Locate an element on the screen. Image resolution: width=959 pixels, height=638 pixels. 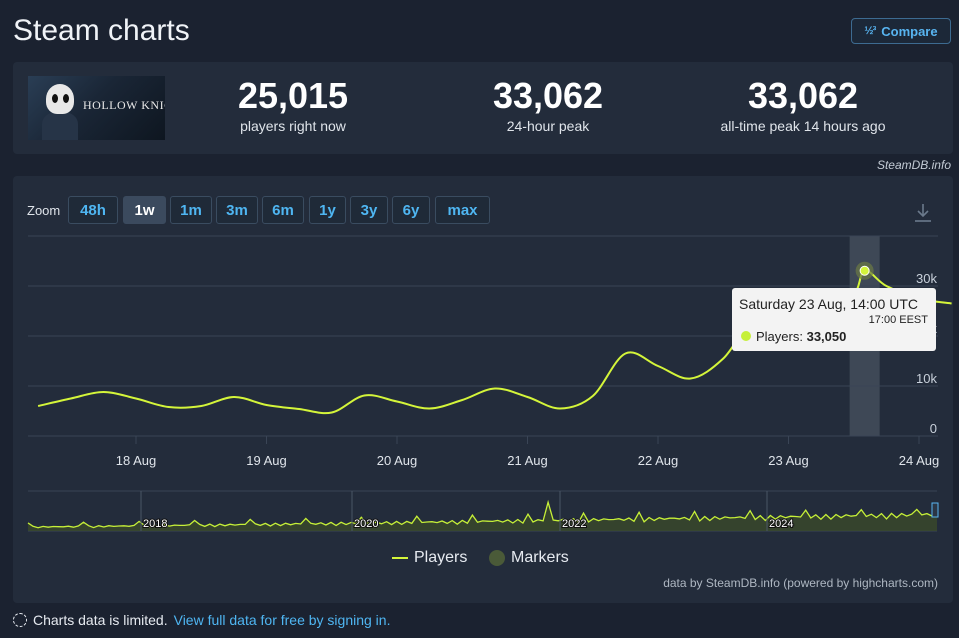
knight-head-shape is located at coordinates (60, 99).